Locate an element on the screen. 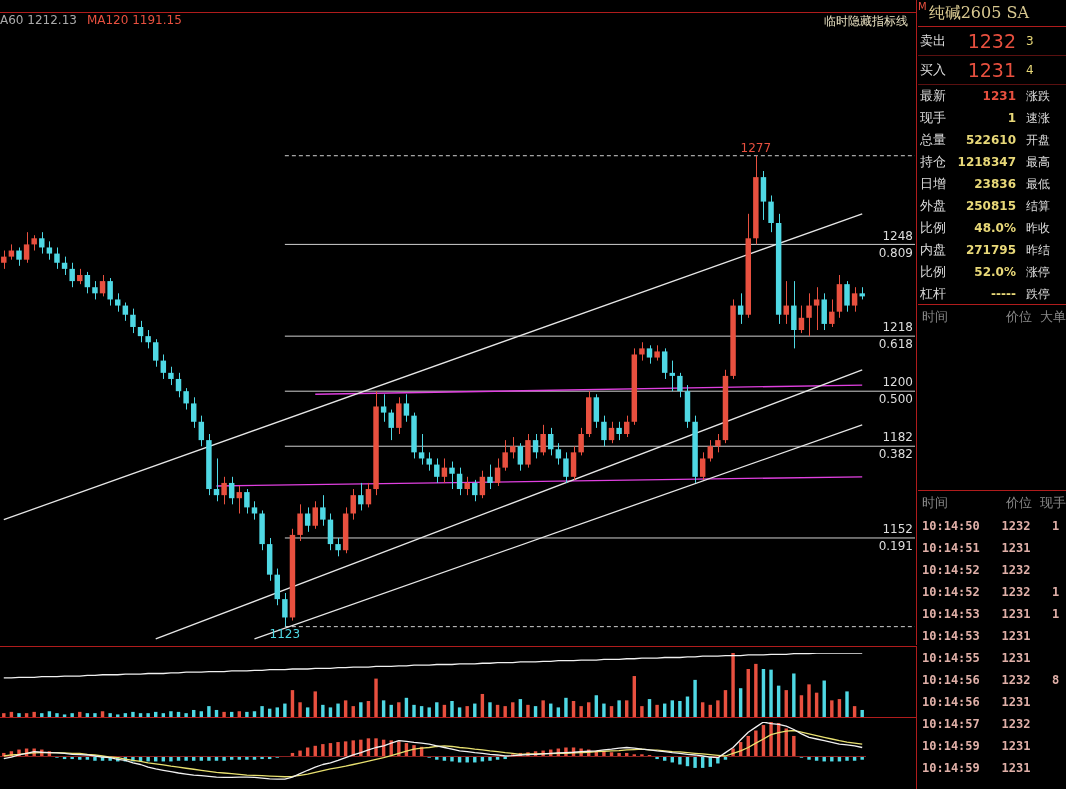 This screenshot has width=1066, height=789. text: 比例 48.0% 昨收 is located at coordinates (985, 227).